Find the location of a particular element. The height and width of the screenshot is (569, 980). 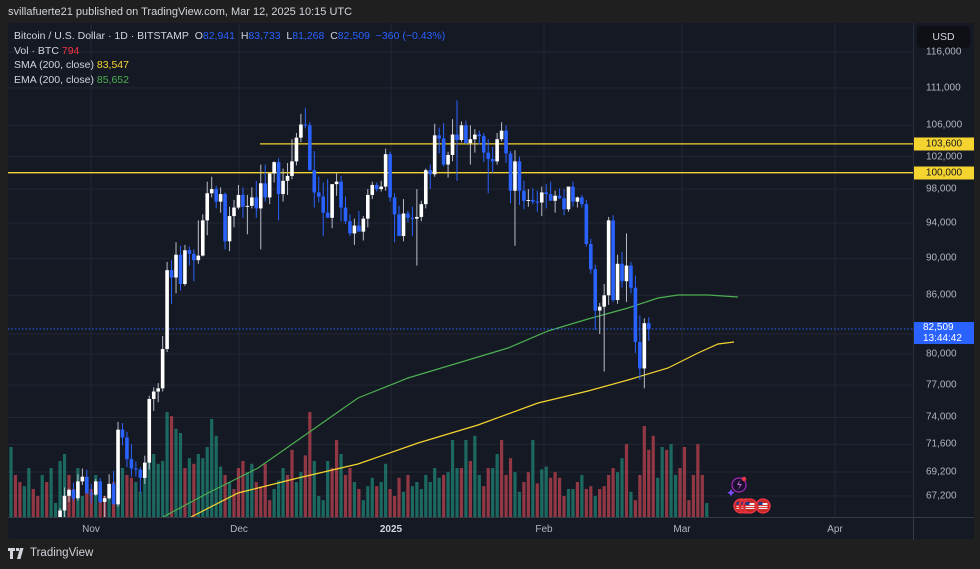

time-axis: Nov Dec 2025 Feb Mar Apr is located at coordinates (491, 528).